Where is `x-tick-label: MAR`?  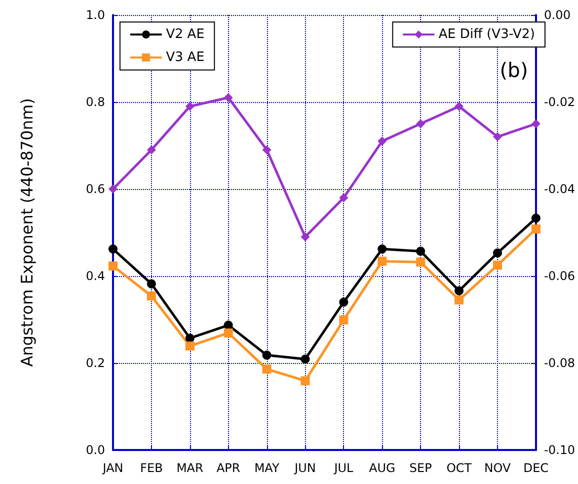
x-tick-label: MAR is located at coordinates (190, 468).